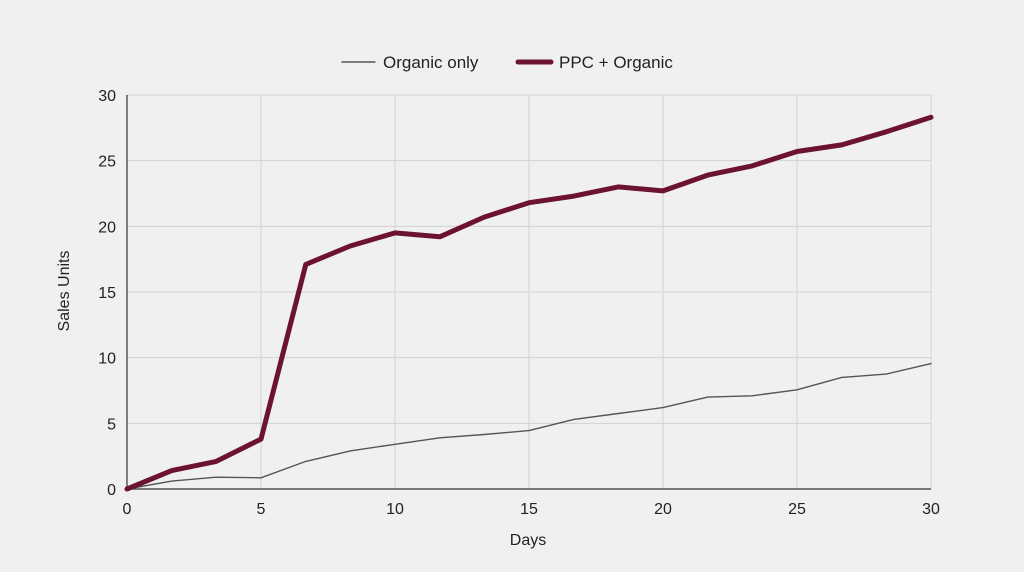 The height and width of the screenshot is (572, 1024). I want to click on x-tick-label: 5, so click(261, 509).